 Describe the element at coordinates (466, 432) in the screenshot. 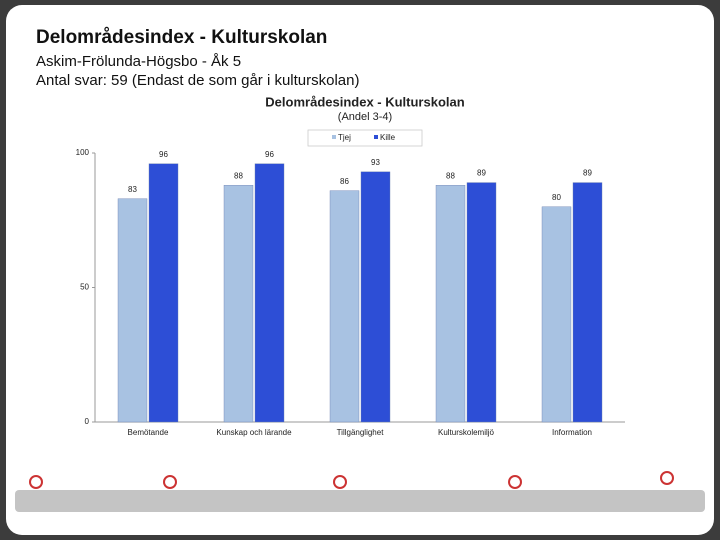

I see `x-tick-label: Kulturskolemiljö` at that location.